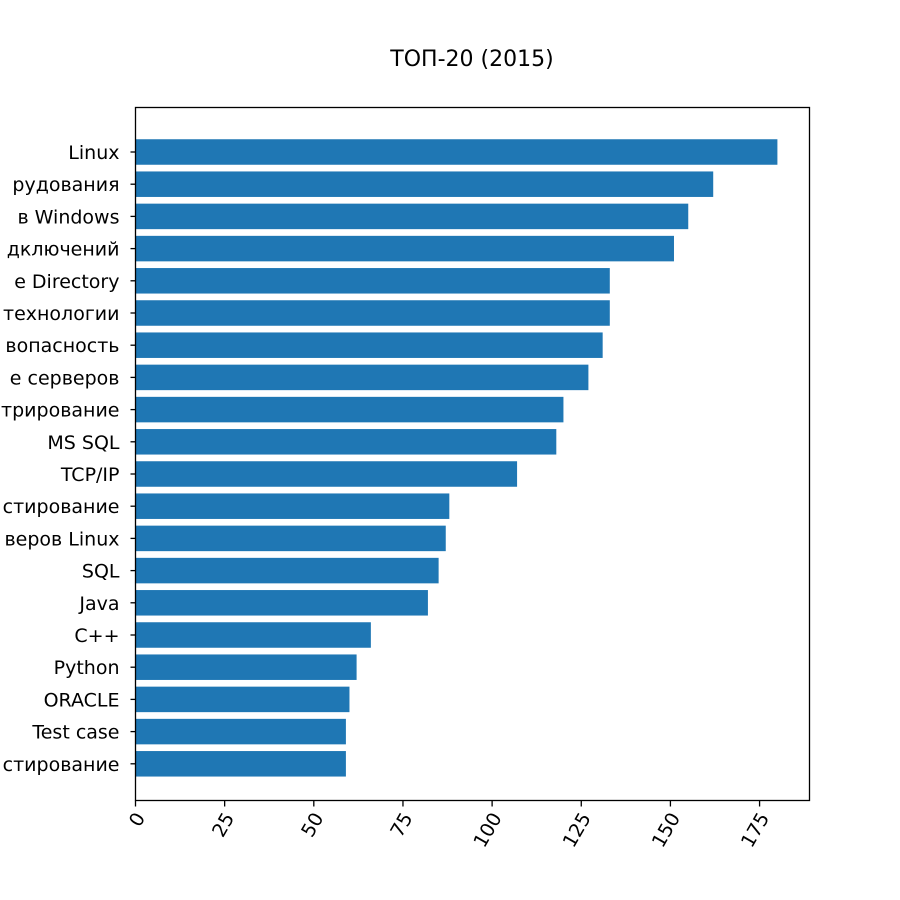 The height and width of the screenshot is (900, 900). What do you see at coordinates (755, 830) in the screenshot?
I see `x-tick-label: 175` at bounding box center [755, 830].